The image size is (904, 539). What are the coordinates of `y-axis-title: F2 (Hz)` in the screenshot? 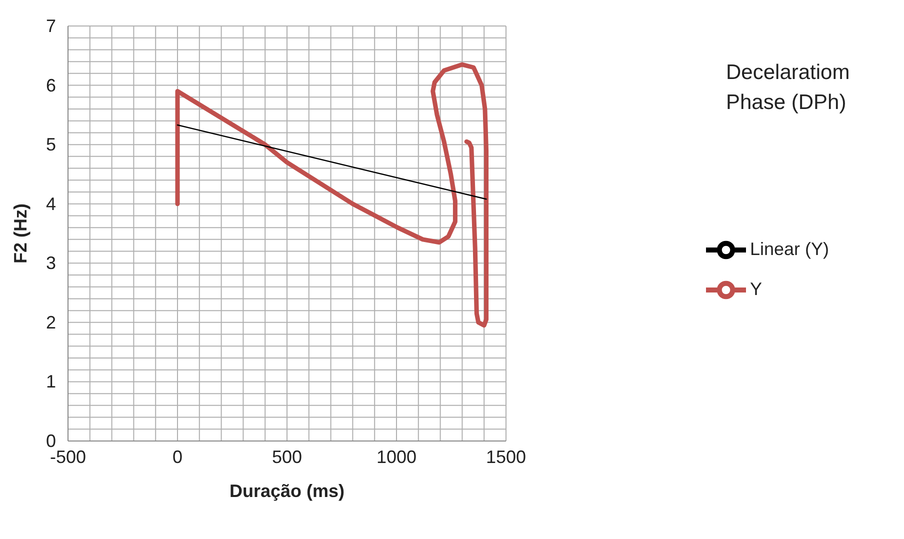 It's located at (20, 234).